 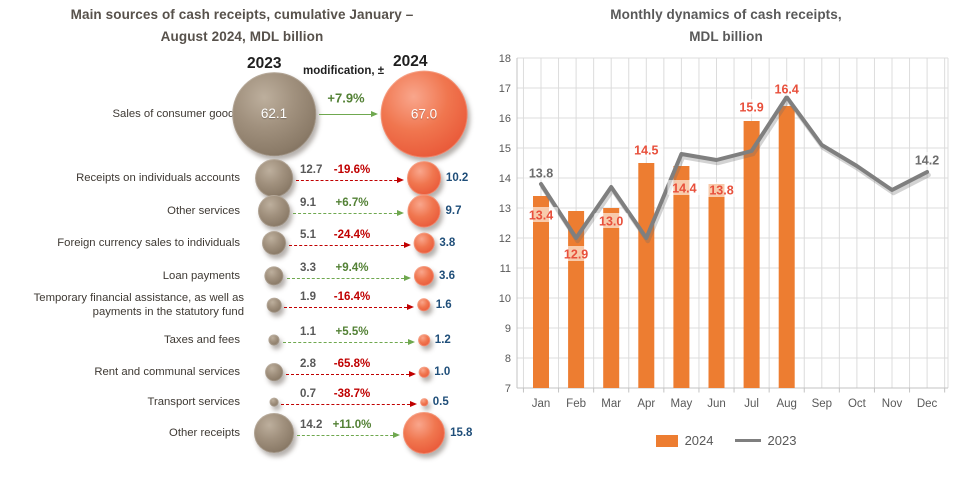 I want to click on category-label: Other services, so click(x=203, y=211).